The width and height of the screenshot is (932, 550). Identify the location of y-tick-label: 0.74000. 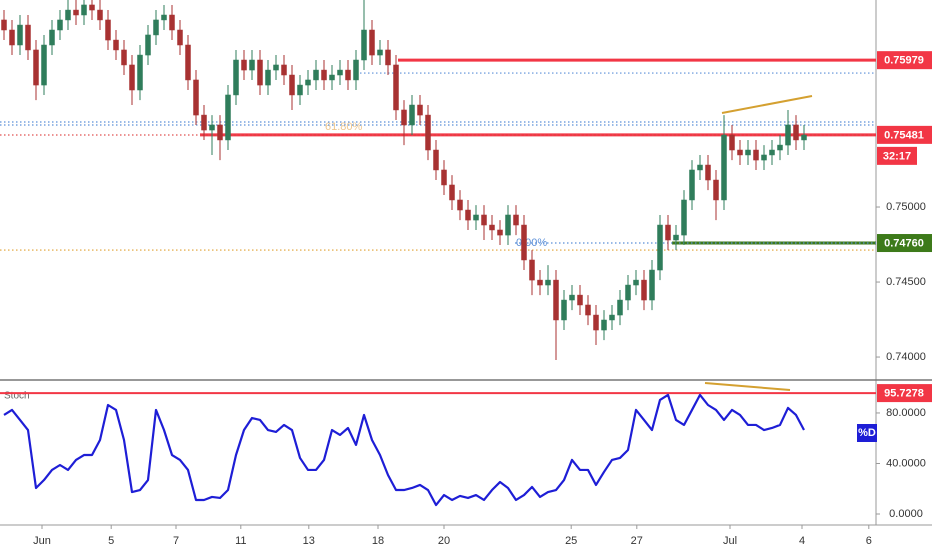
(906, 357).